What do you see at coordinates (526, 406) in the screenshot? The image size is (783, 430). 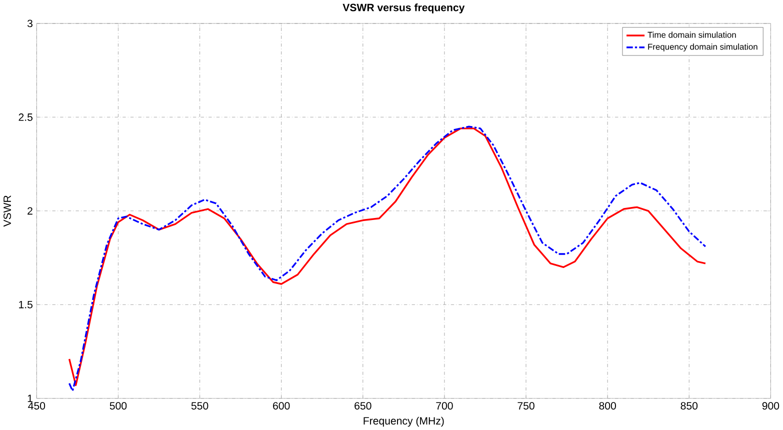 I see `x-tick-label: 750` at bounding box center [526, 406].